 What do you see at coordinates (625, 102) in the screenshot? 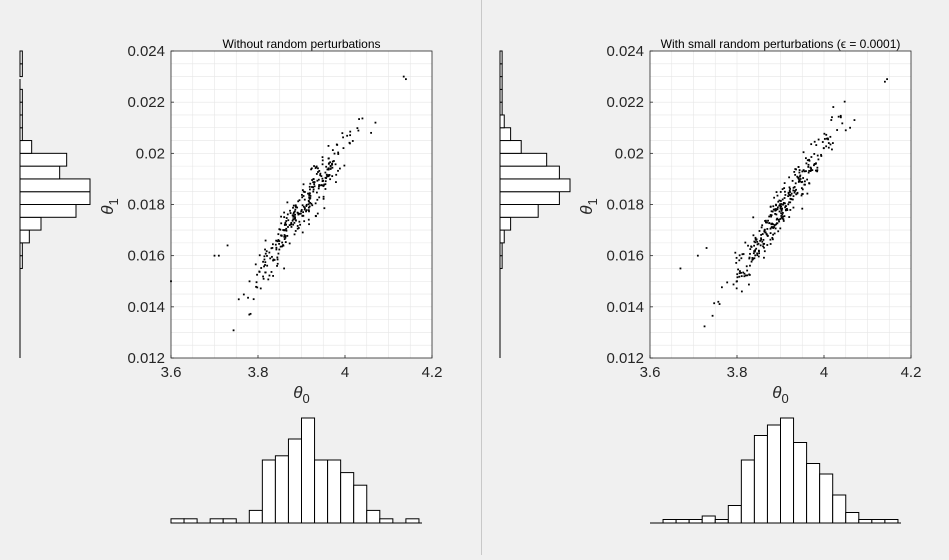
I see `y-tick-label: 0.022` at bounding box center [625, 102].